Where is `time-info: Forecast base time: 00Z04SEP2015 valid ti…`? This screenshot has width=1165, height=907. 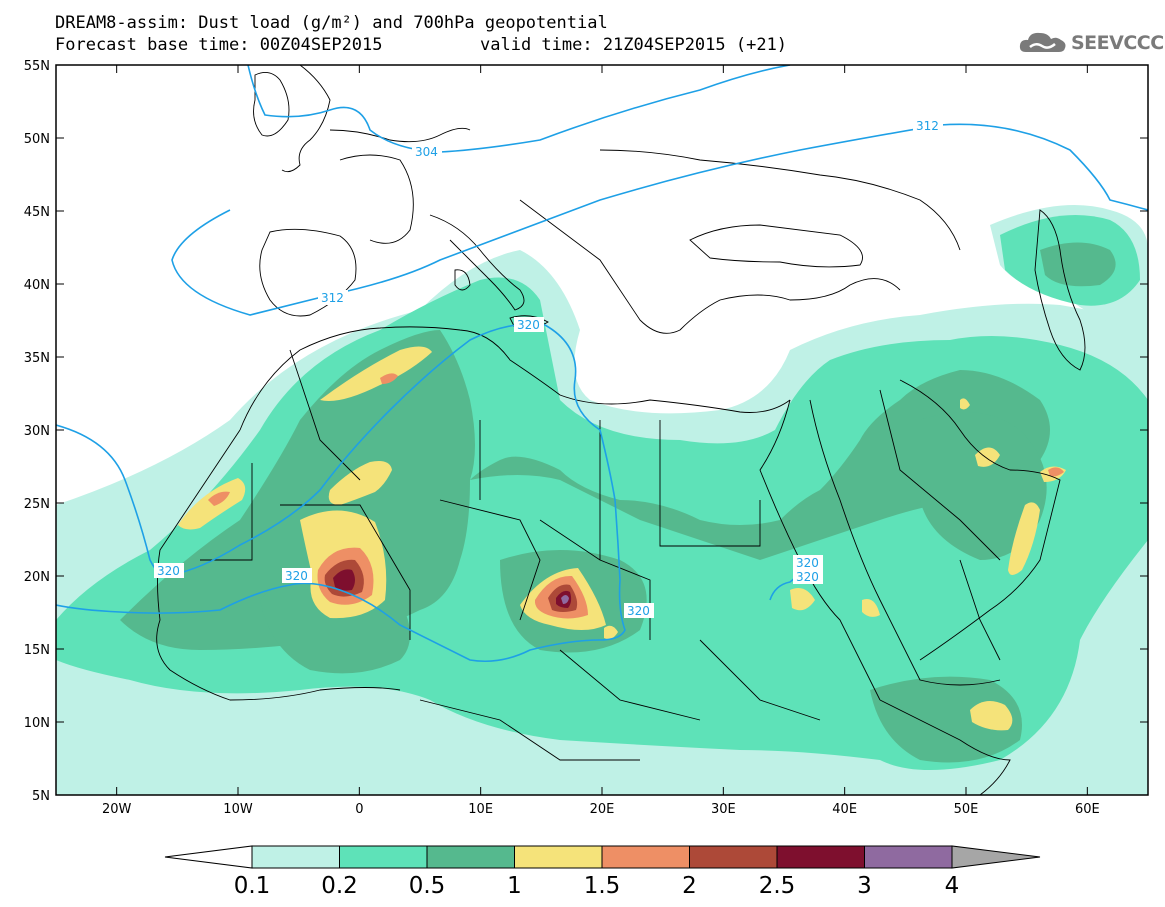
time-info: Forecast base time: 00Z04SEP2015 valid ti… is located at coordinates (421, 45).